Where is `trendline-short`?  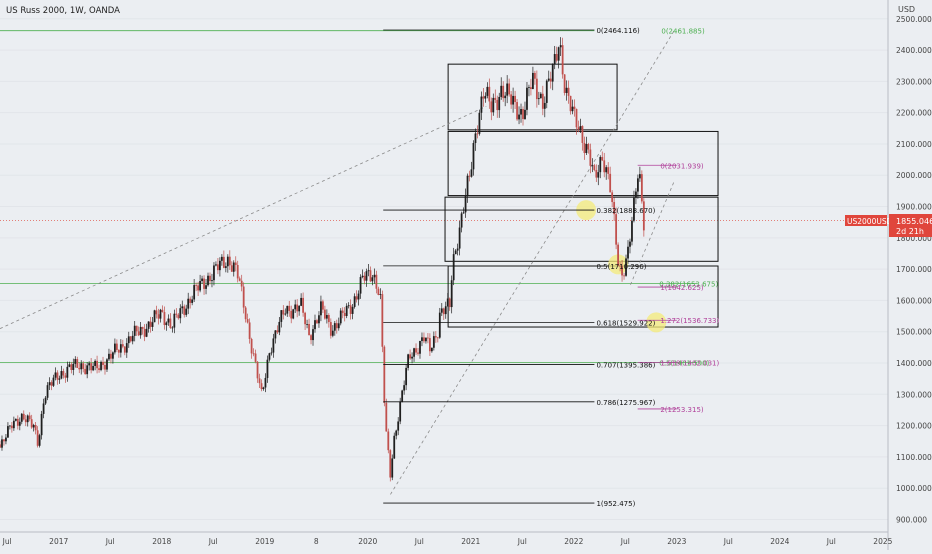
trendline-short is located at coordinates (653, 232).